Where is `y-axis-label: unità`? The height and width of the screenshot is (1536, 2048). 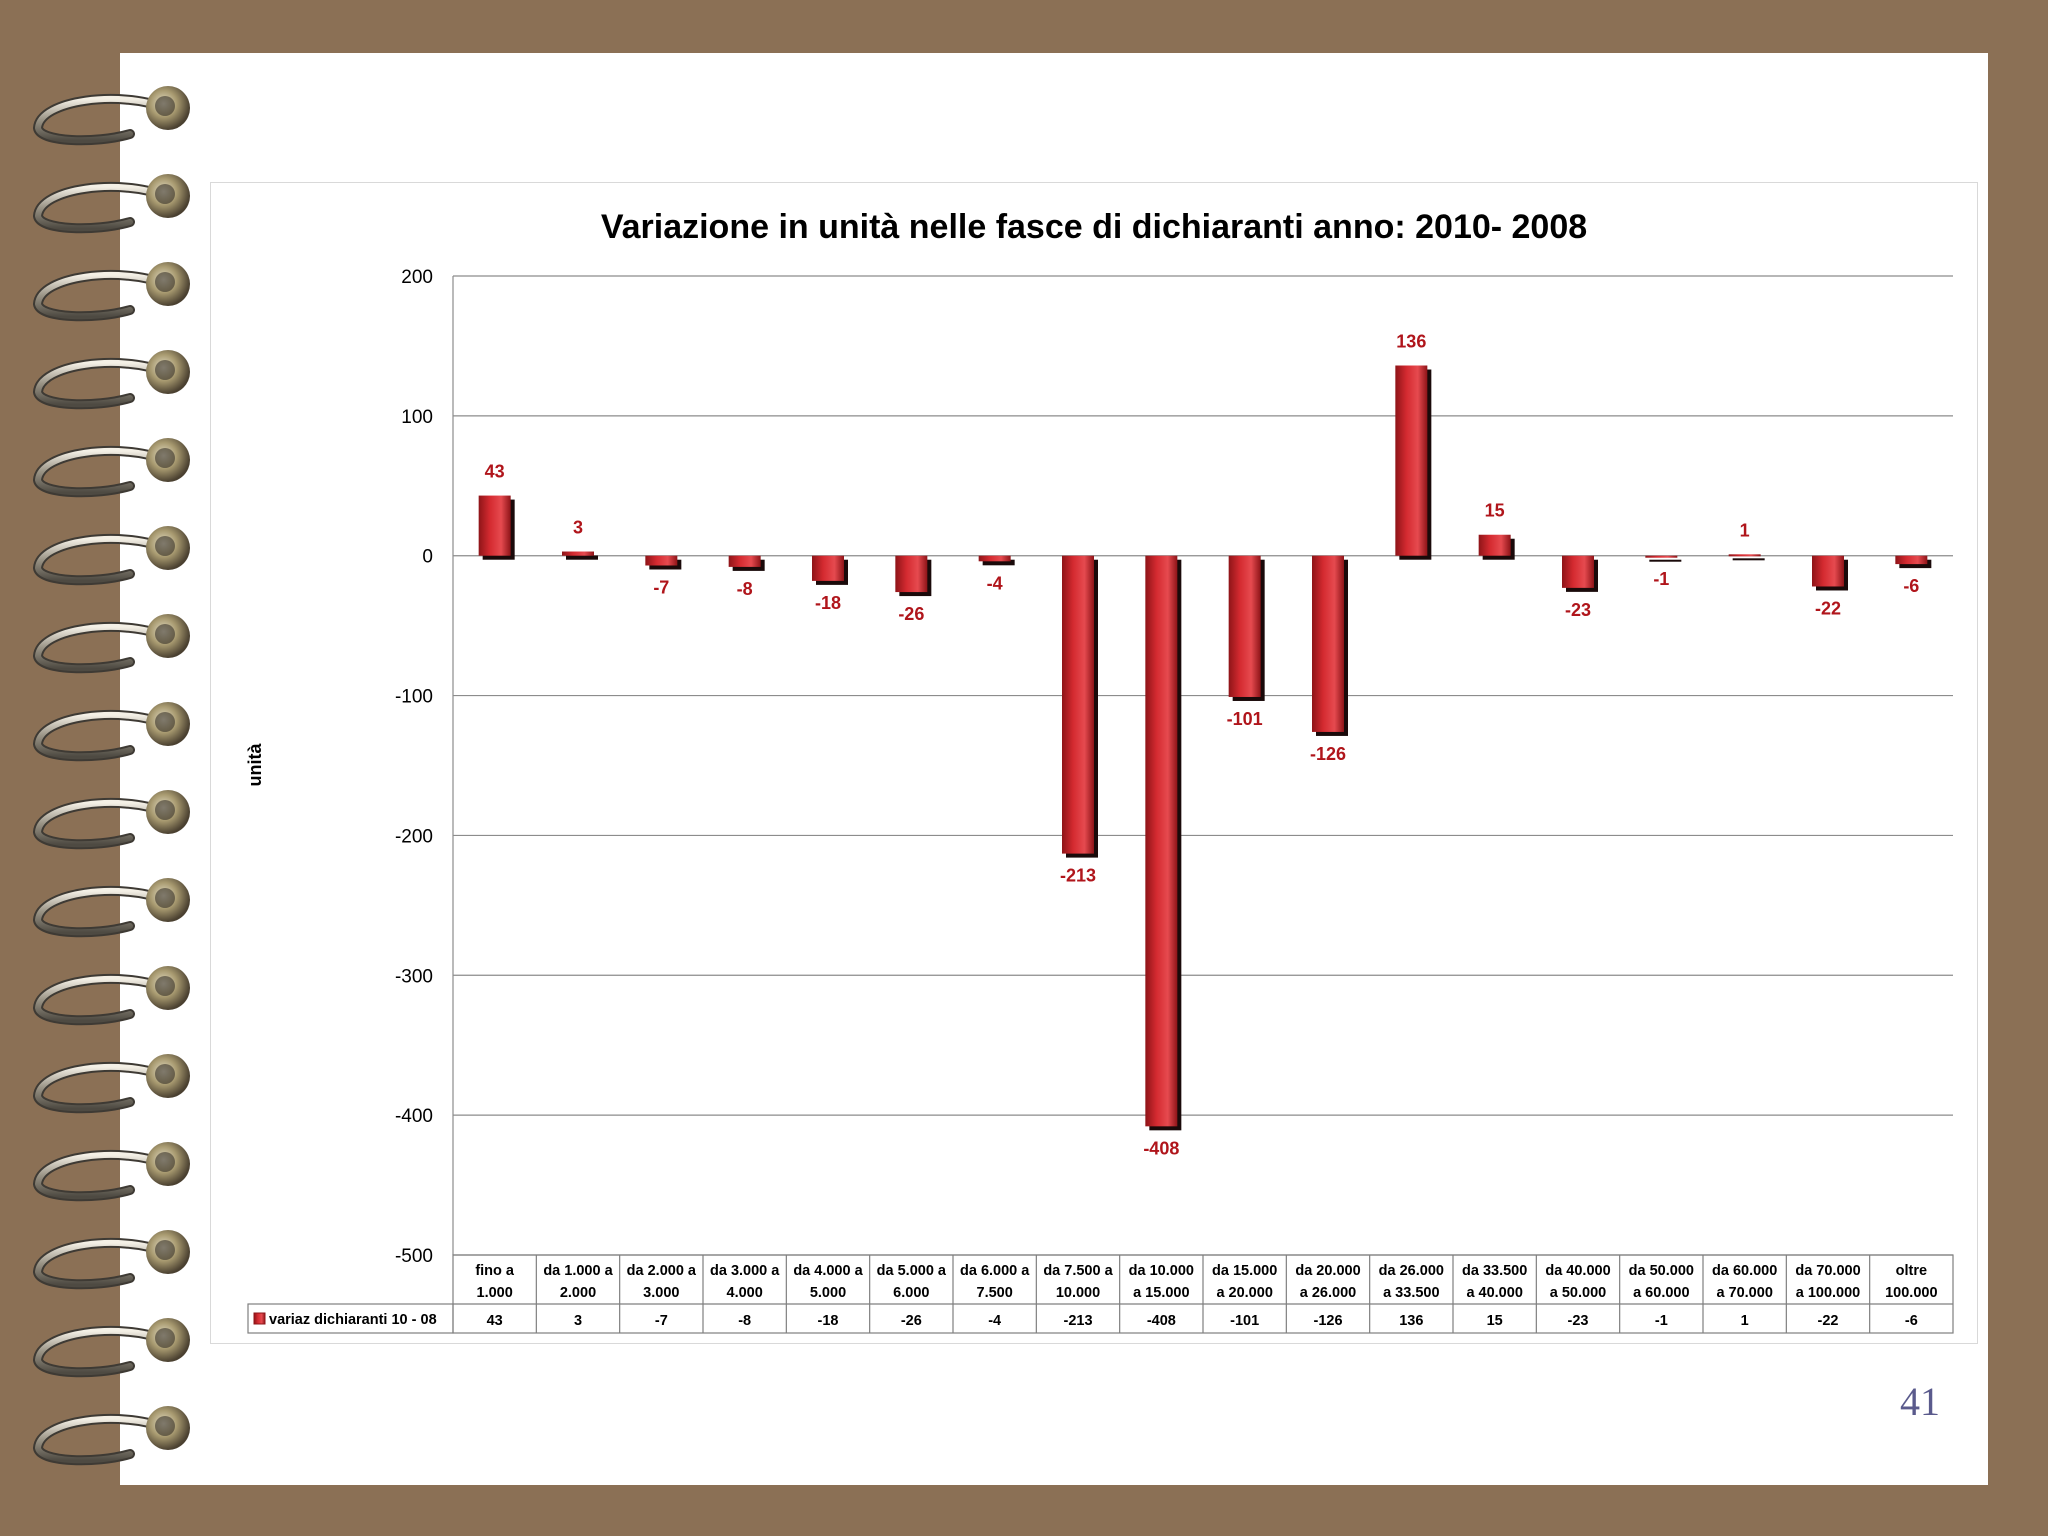
y-axis-label: unità is located at coordinates (255, 765).